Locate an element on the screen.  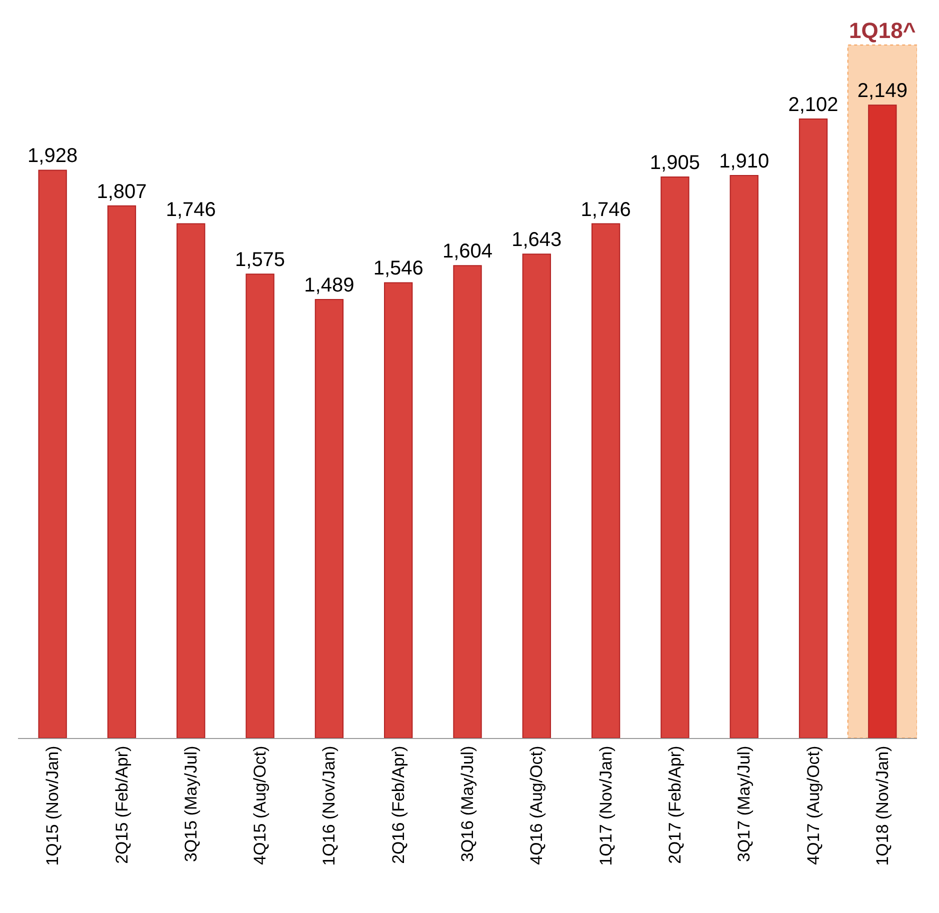
x-tick-label: 1Q15 (Nov/Jan) is located at coordinates (52, 806).